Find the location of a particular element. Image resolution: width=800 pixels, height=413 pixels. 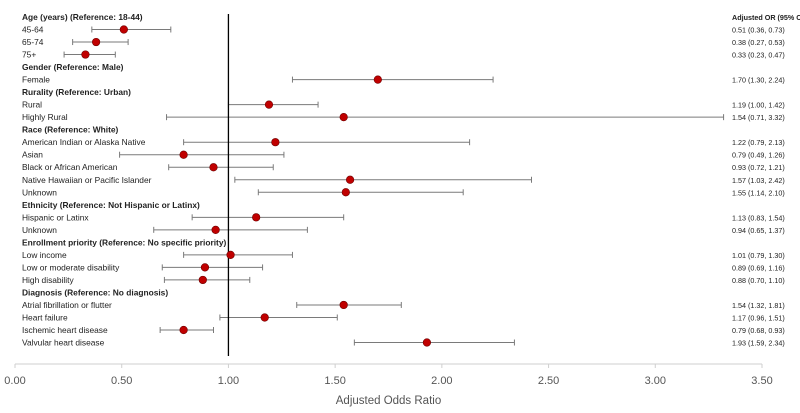

row-label: 45-64 is located at coordinates (33, 30).